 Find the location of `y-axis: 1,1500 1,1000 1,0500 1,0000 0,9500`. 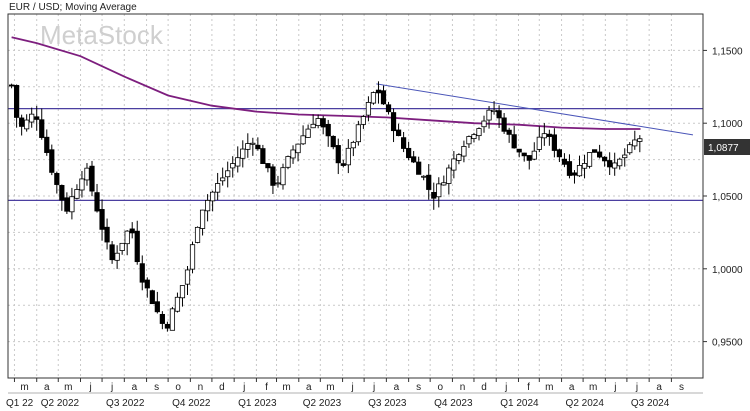

y-axis: 1,1500 1,1000 1,0500 1,0000 0,9500 is located at coordinates (723, 197).